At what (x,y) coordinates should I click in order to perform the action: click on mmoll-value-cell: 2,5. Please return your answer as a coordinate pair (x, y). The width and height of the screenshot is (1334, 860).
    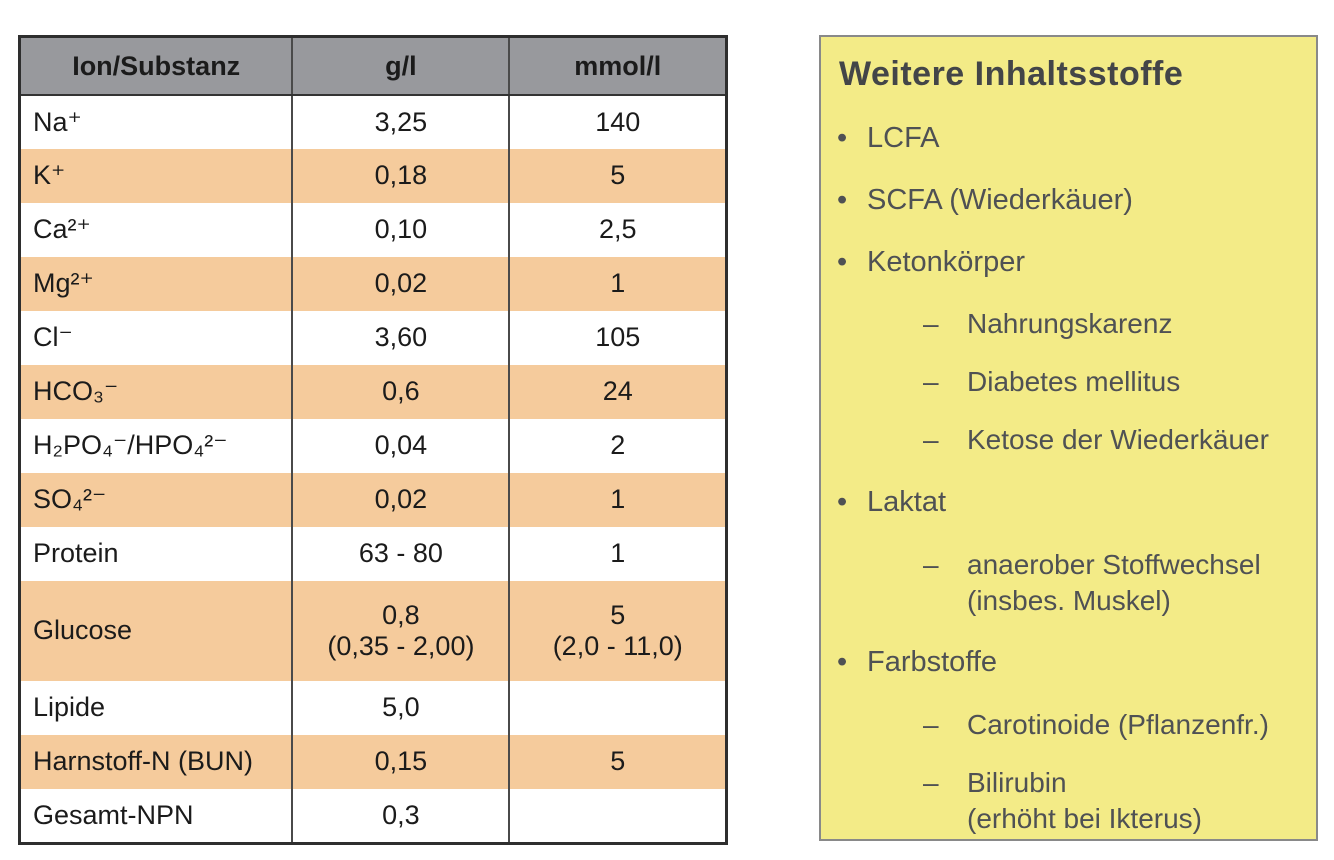
    Looking at the image, I should click on (617, 230).